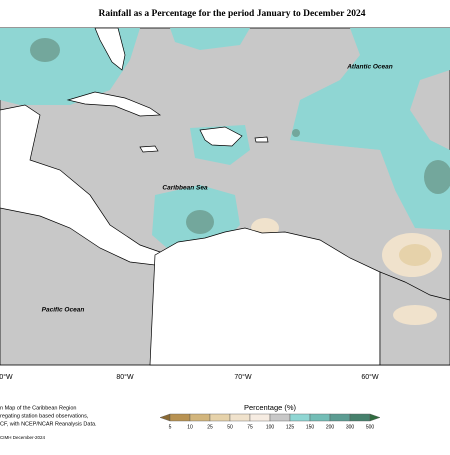 This screenshot has height=455, width=450. What do you see at coordinates (261, 139) in the screenshot?
I see `puerto-rico` at bounding box center [261, 139].